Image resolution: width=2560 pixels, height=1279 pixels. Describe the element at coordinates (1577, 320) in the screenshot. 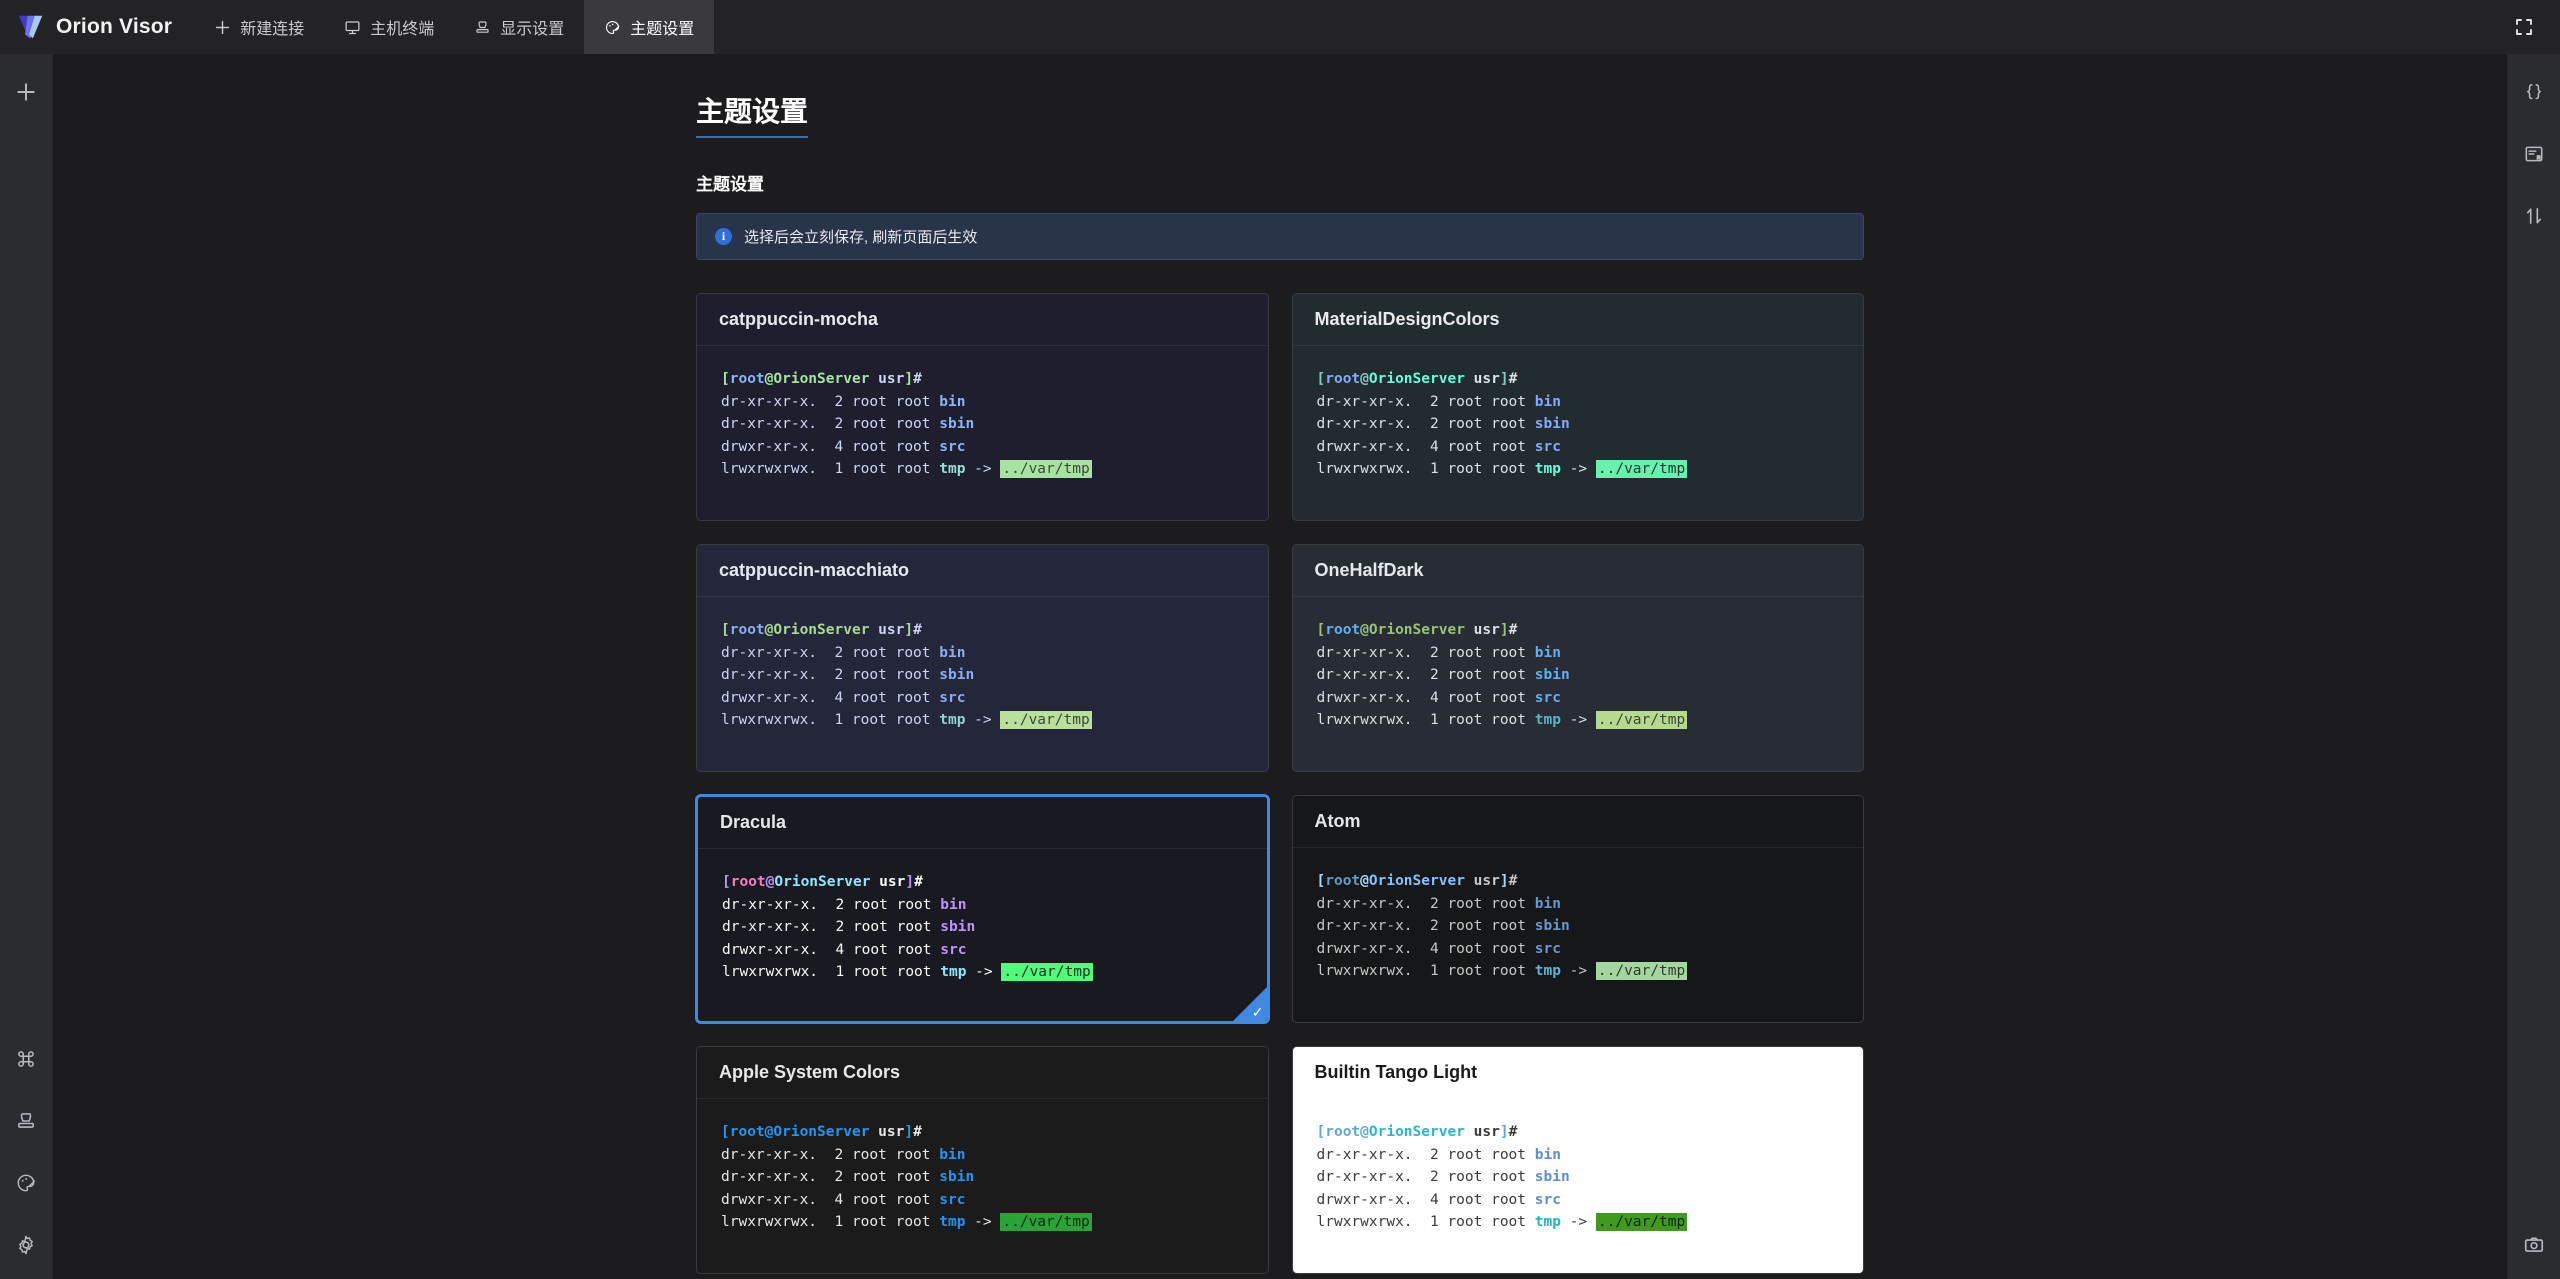

I see `theme-card-title: MaterialDesignColors` at that location.